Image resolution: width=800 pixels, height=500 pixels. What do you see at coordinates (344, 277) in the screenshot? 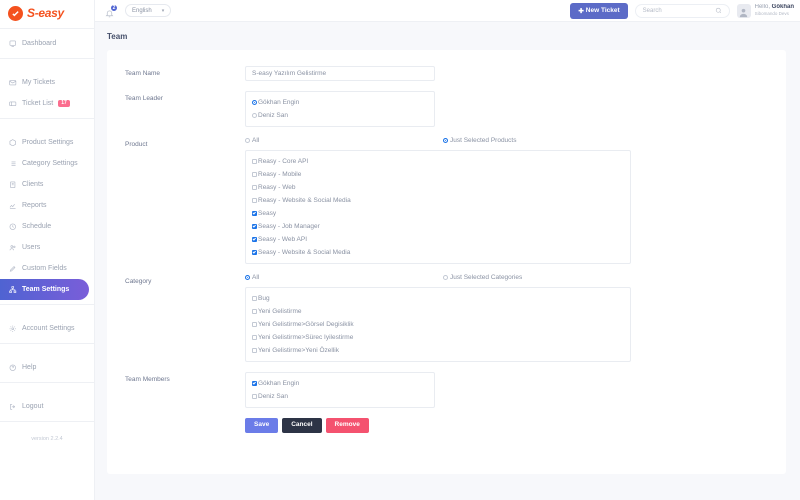
I see `category-mode-all: All` at bounding box center [344, 277].